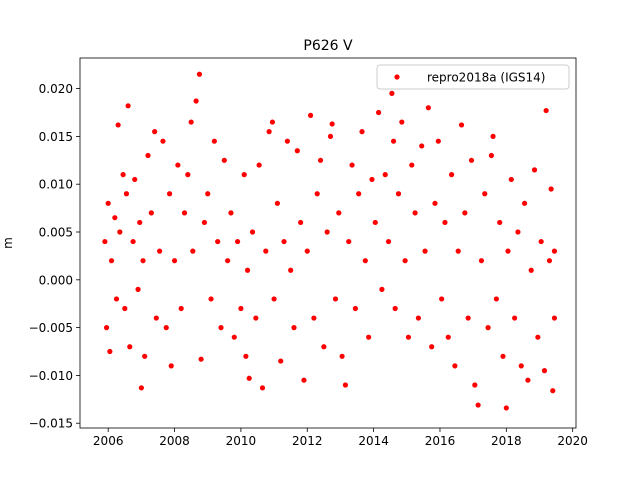 This screenshot has height=480, width=640. I want to click on y-tick-label: 0.000, so click(56, 280).